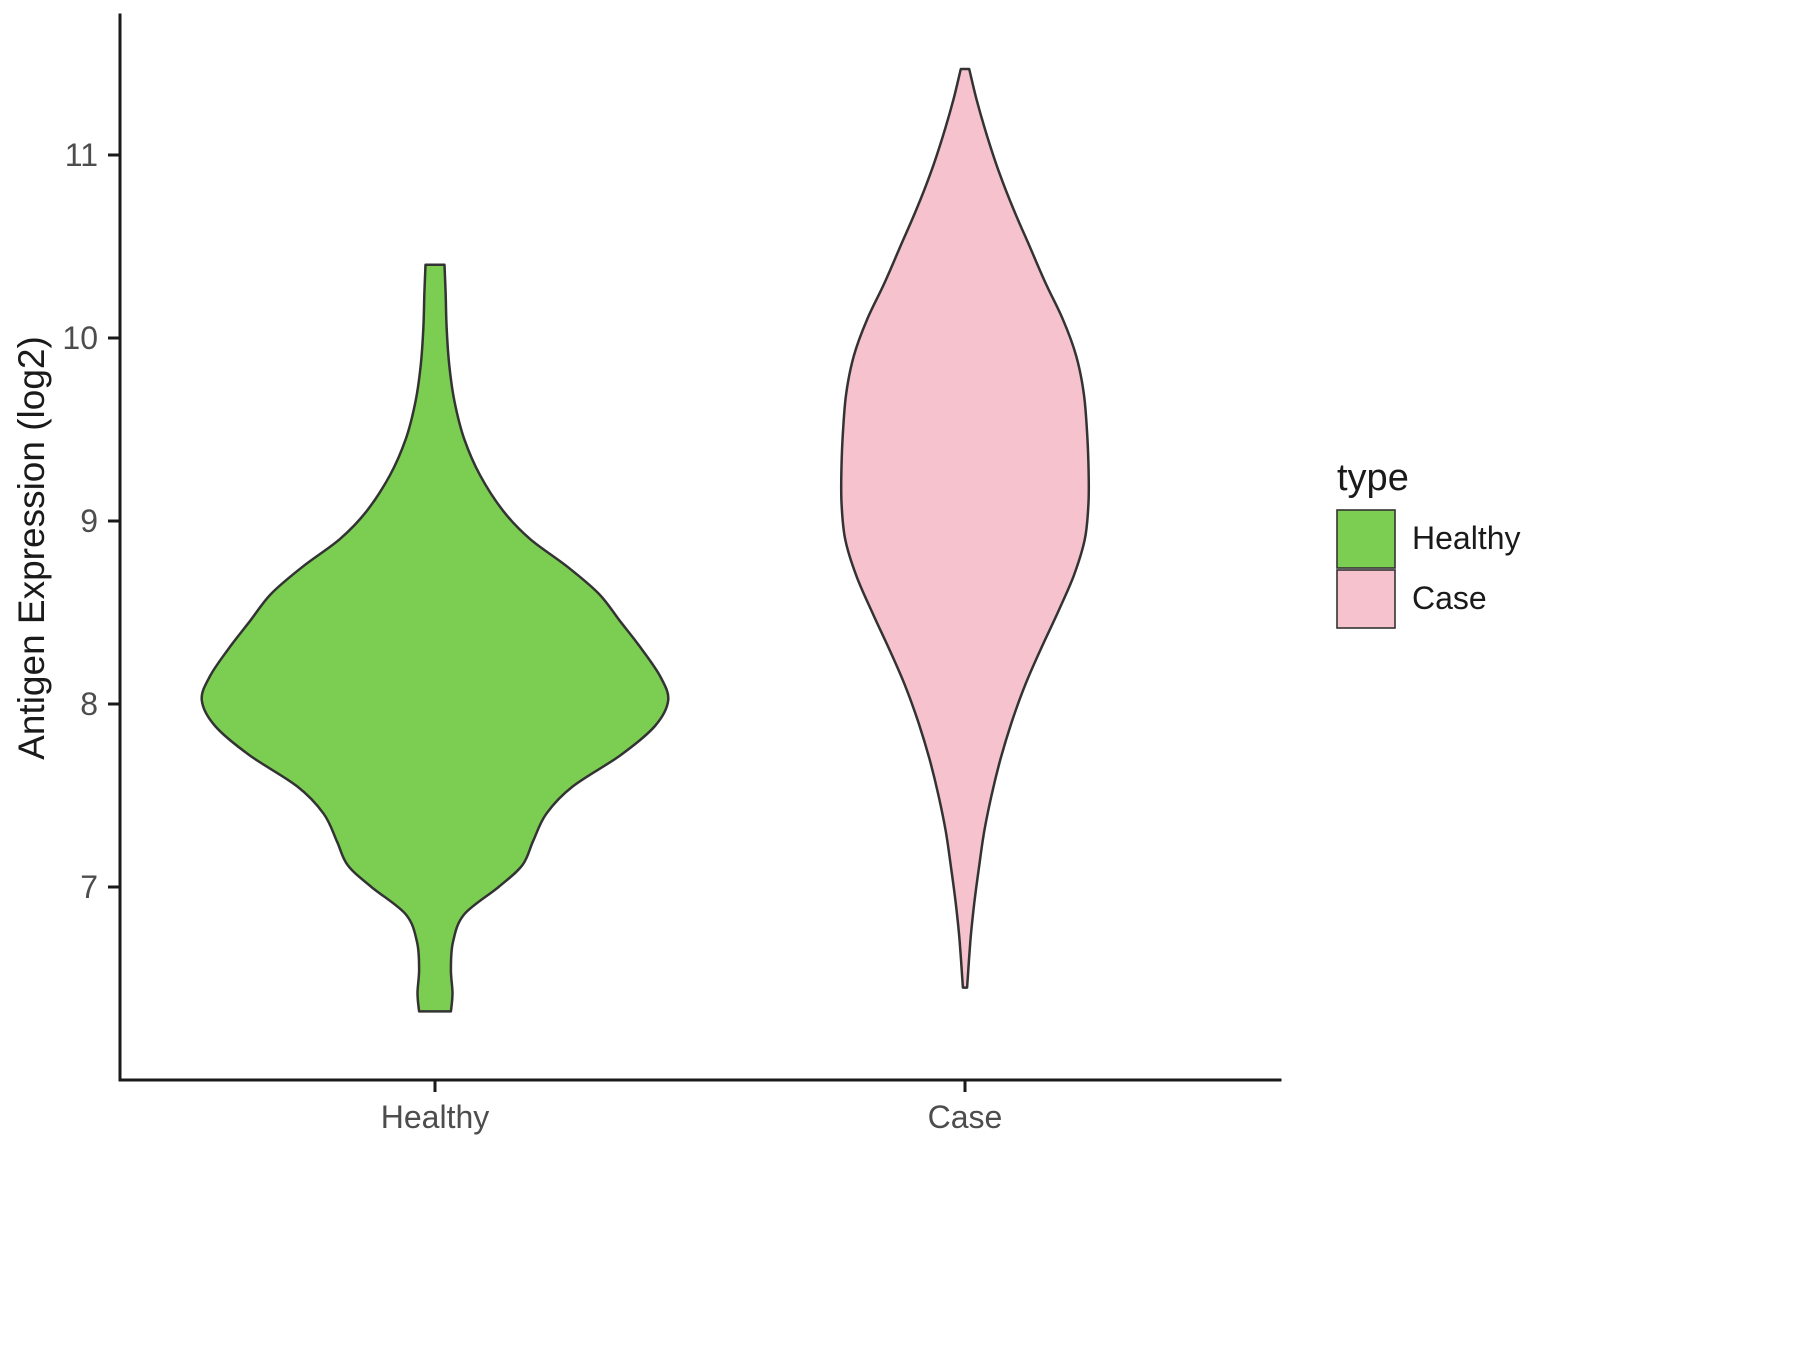  What do you see at coordinates (435, 638) in the screenshot?
I see `violin-healthy` at bounding box center [435, 638].